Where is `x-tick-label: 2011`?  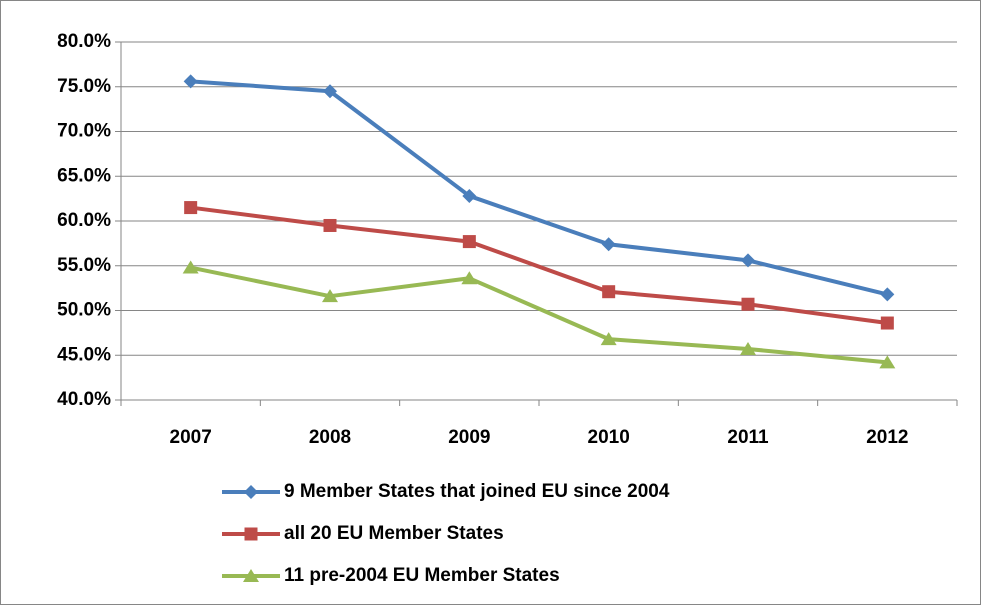
x-tick-label: 2011 is located at coordinates (748, 437).